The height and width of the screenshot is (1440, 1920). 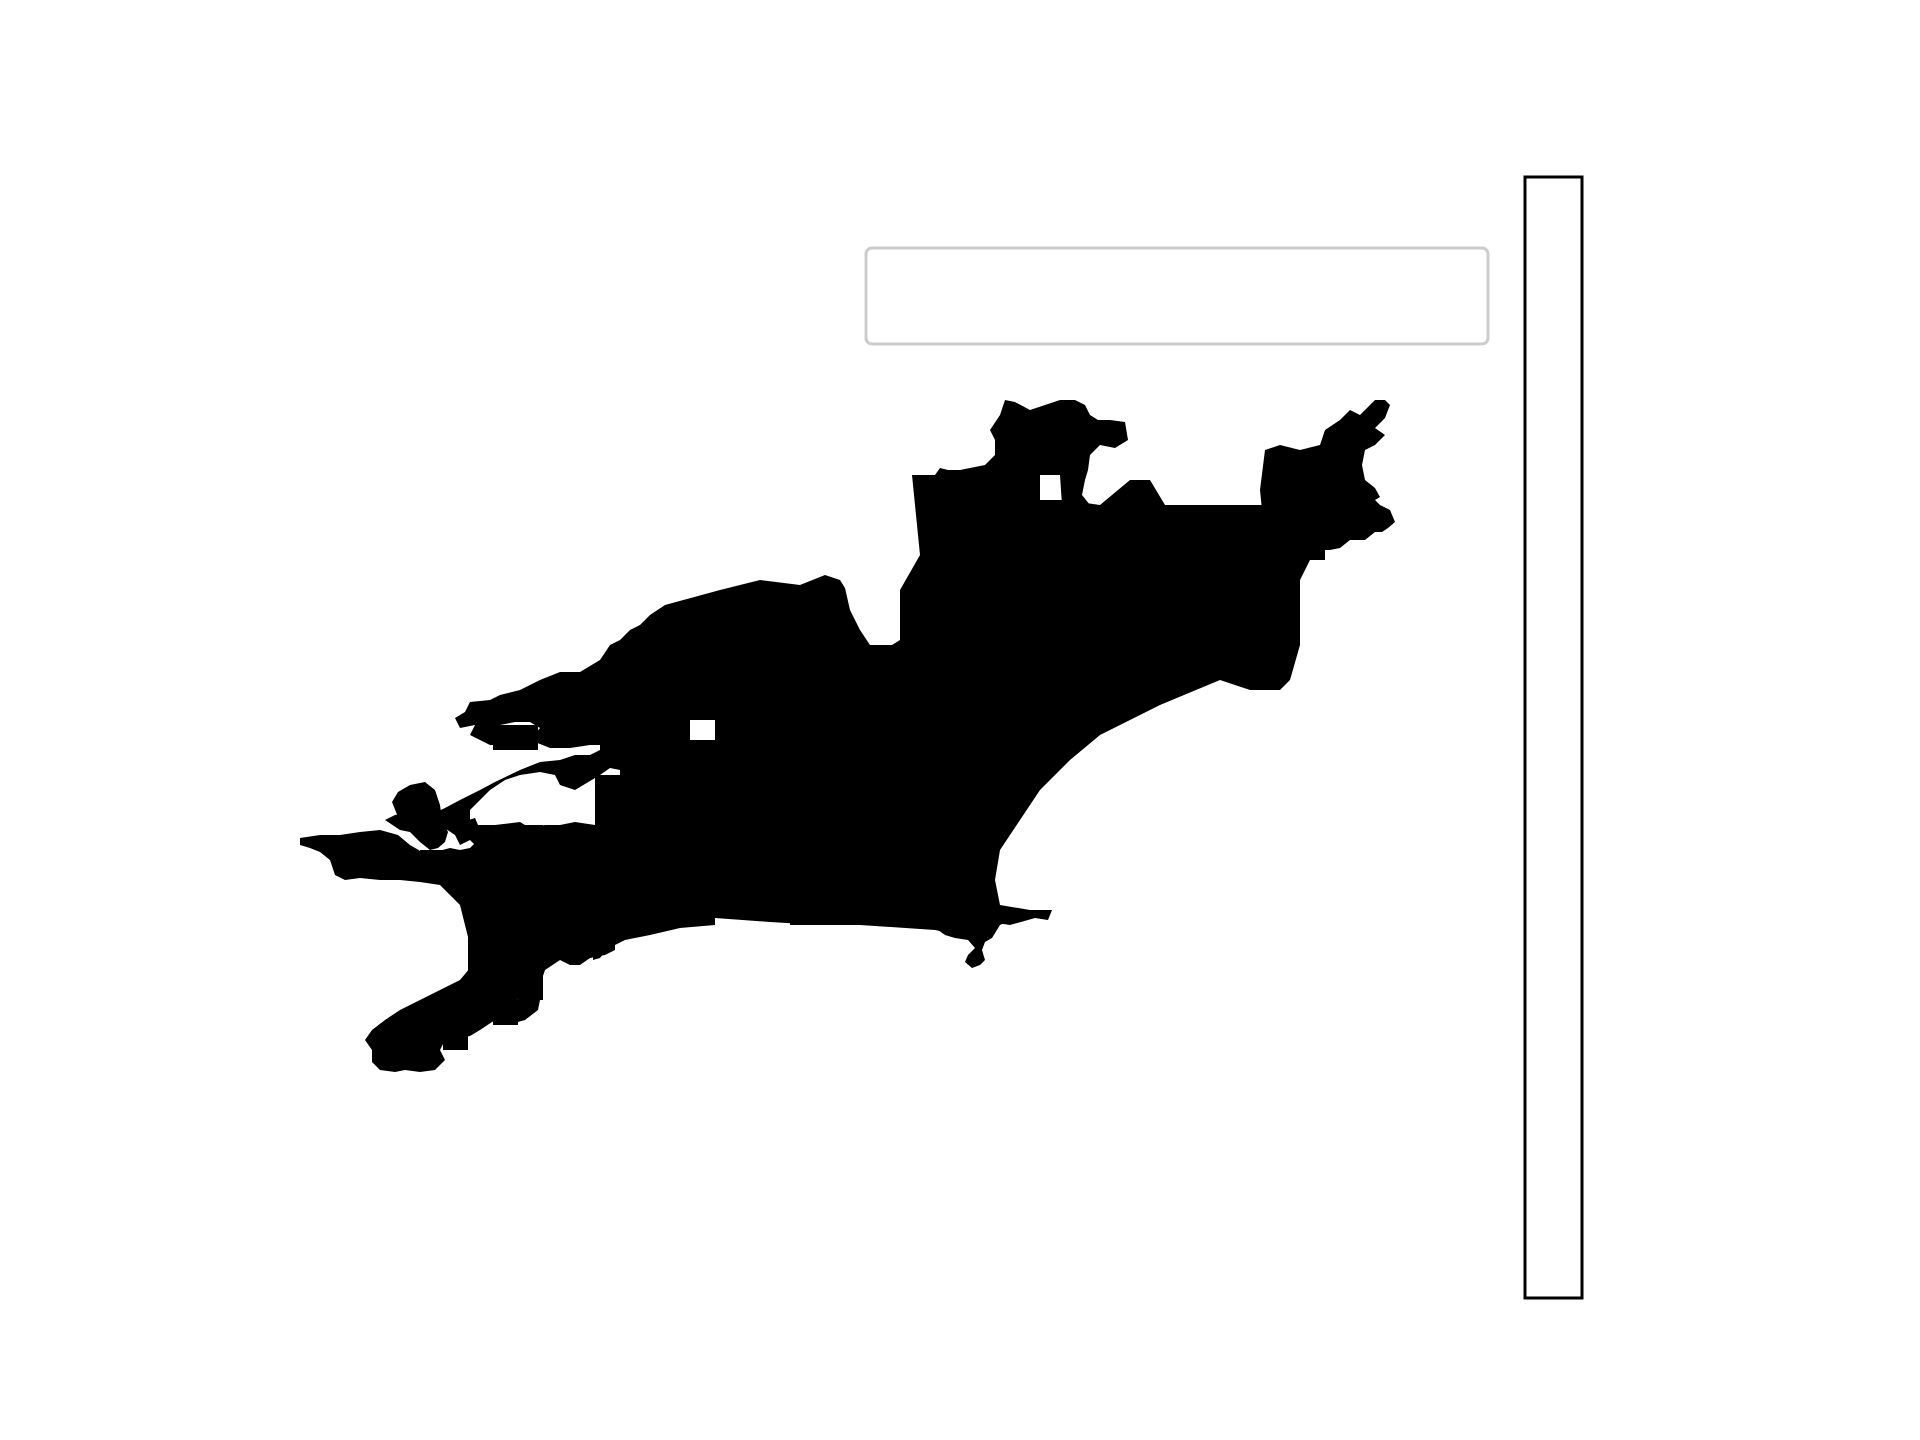 I want to click on colorbar-gradient, so click(x=1553, y=737).